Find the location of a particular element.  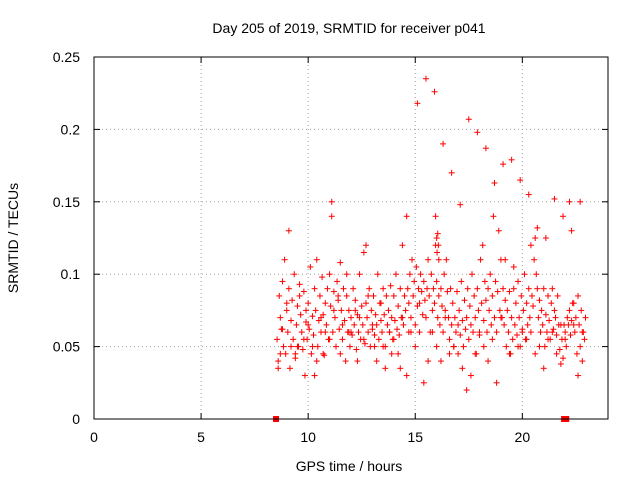

x-tick-label: 10 is located at coordinates (308, 437).